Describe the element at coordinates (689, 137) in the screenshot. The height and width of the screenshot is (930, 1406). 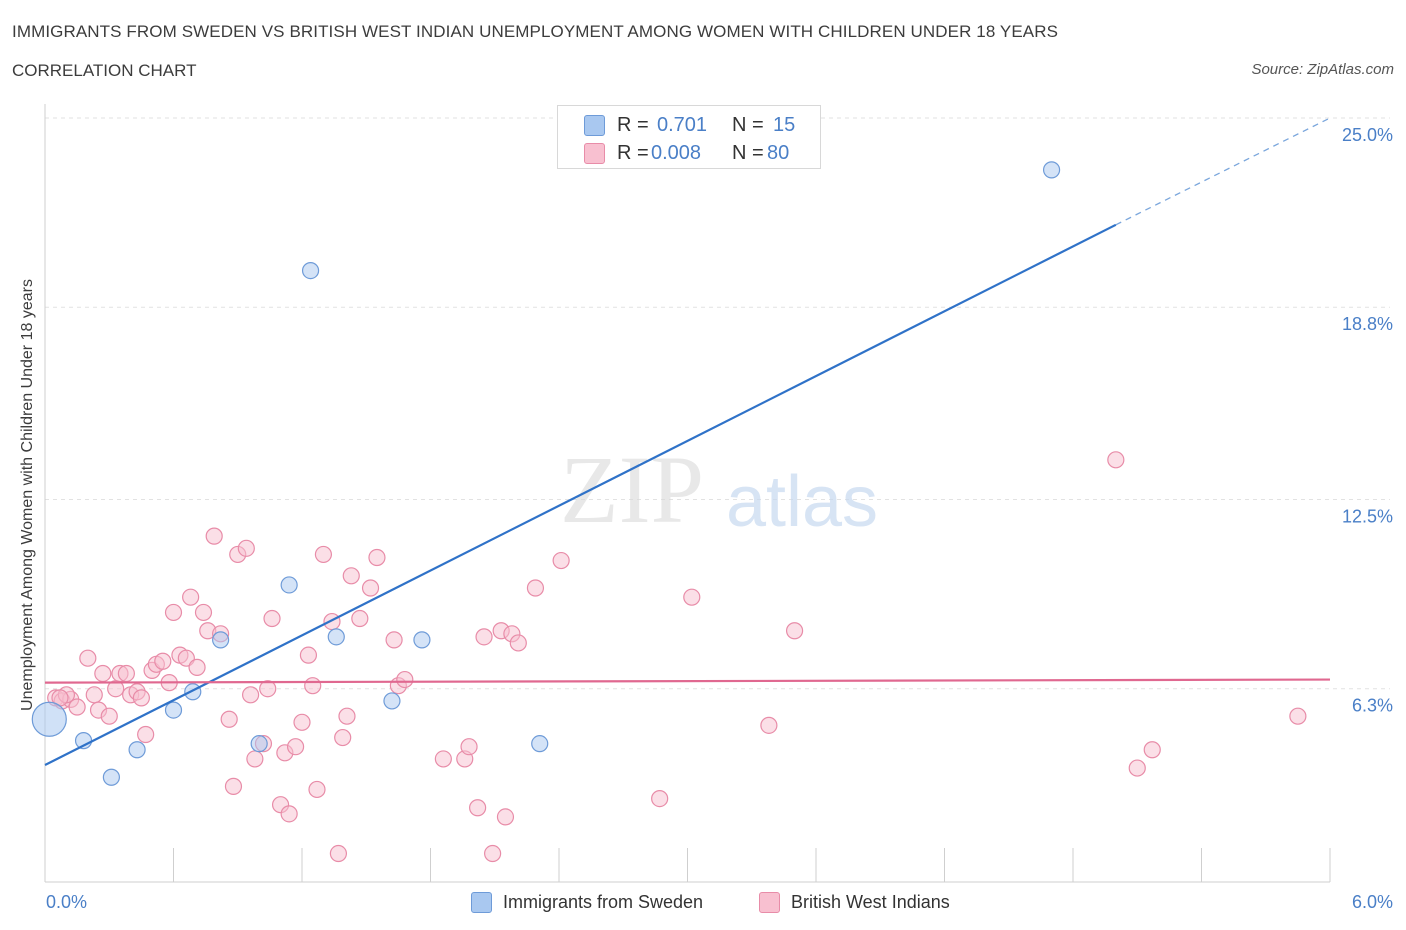
I see `stats-legend: R = 0.701 N = 15 R = 0.008 N = 80` at that location.